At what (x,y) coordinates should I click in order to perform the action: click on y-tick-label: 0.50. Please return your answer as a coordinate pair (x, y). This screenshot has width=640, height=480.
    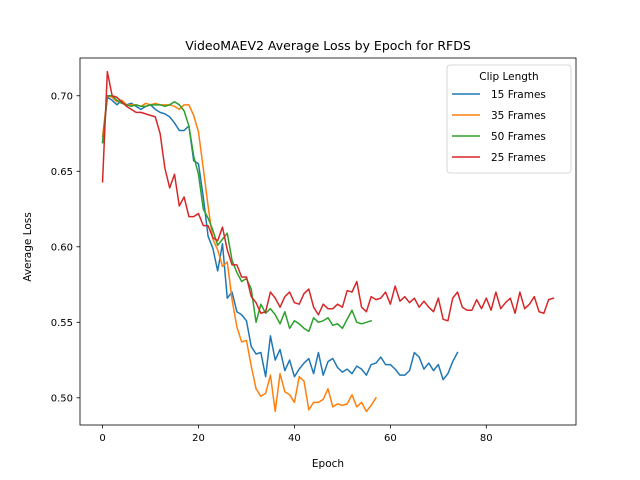
    Looking at the image, I should click on (62, 398).